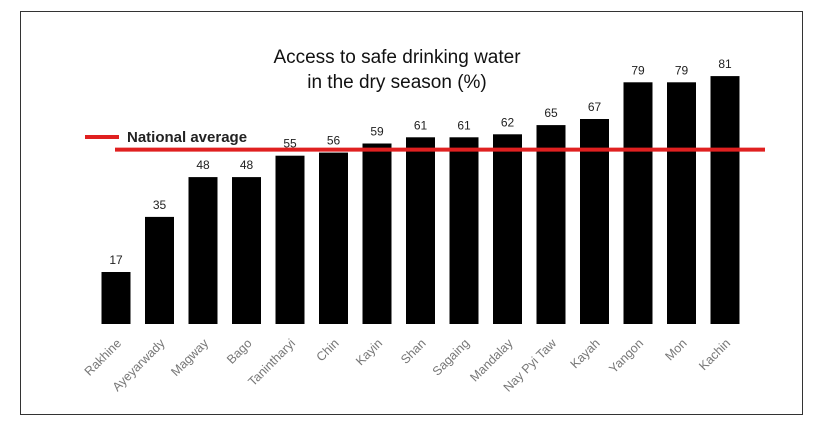 Image resolution: width=838 pixels, height=428 pixels. What do you see at coordinates (725, 200) in the screenshot?
I see `bar-kachin` at bounding box center [725, 200].